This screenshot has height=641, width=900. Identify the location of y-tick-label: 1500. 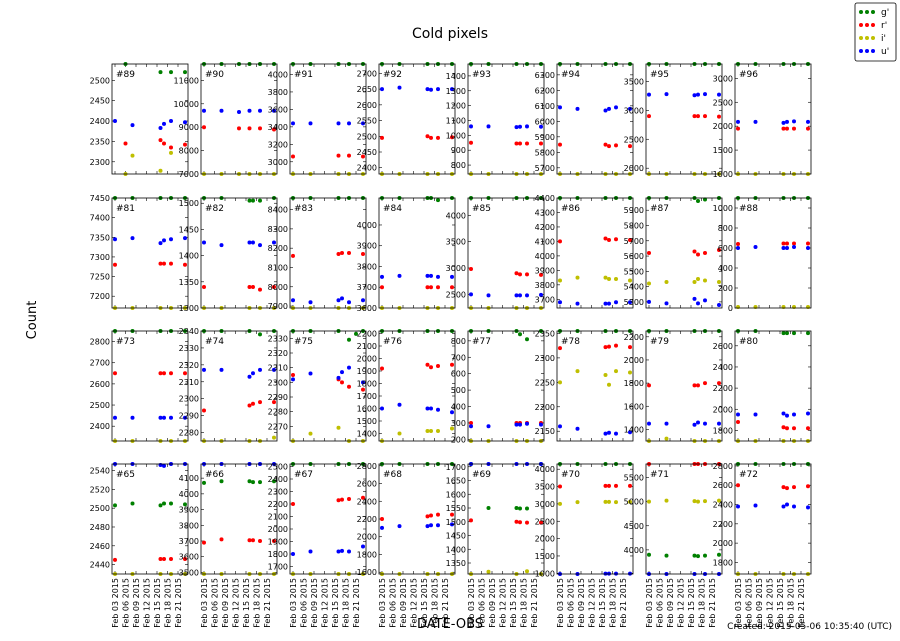
(545, 556).